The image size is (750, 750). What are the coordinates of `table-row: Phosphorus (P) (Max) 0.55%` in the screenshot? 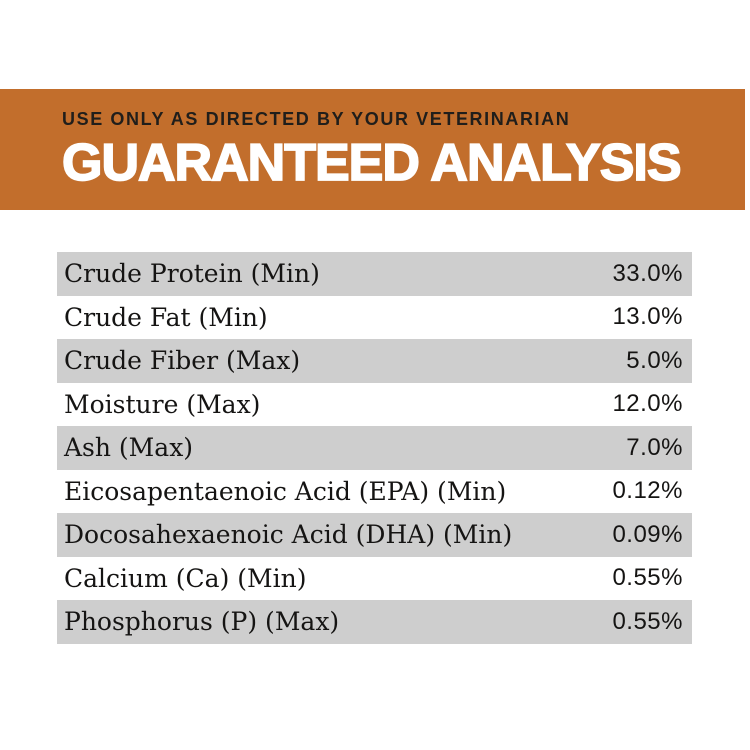 It's located at (374, 622).